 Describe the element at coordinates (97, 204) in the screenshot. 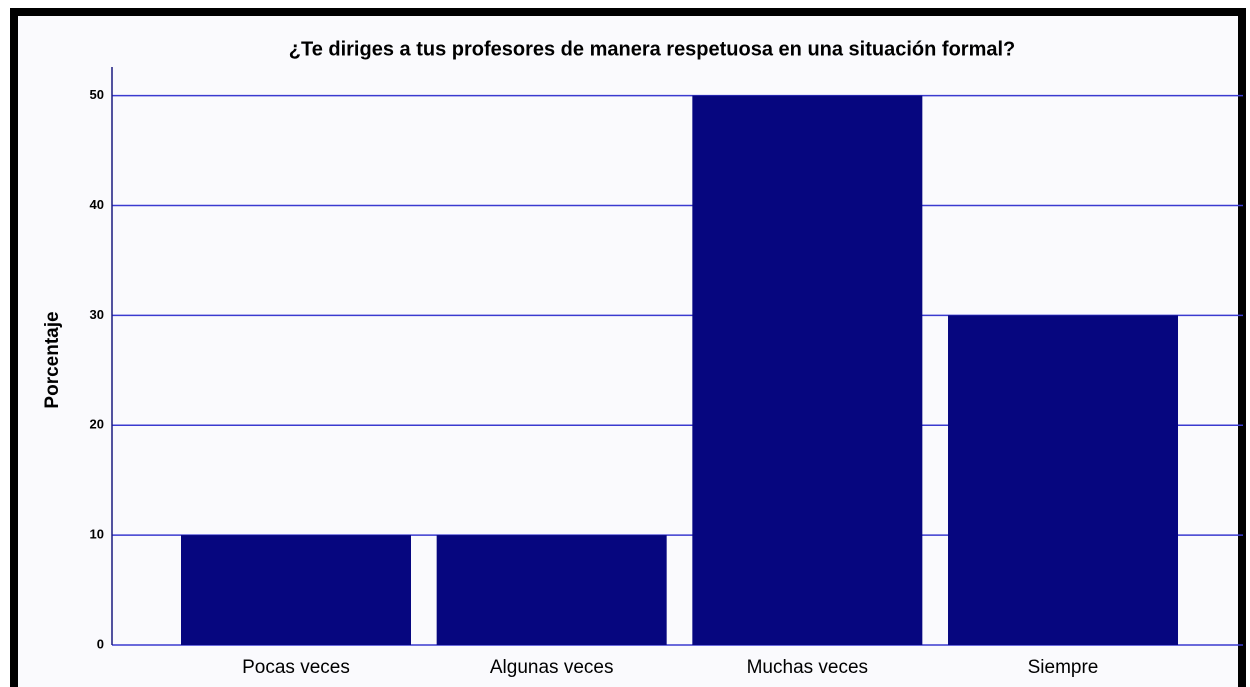

I see `y-tick-label: 40` at that location.